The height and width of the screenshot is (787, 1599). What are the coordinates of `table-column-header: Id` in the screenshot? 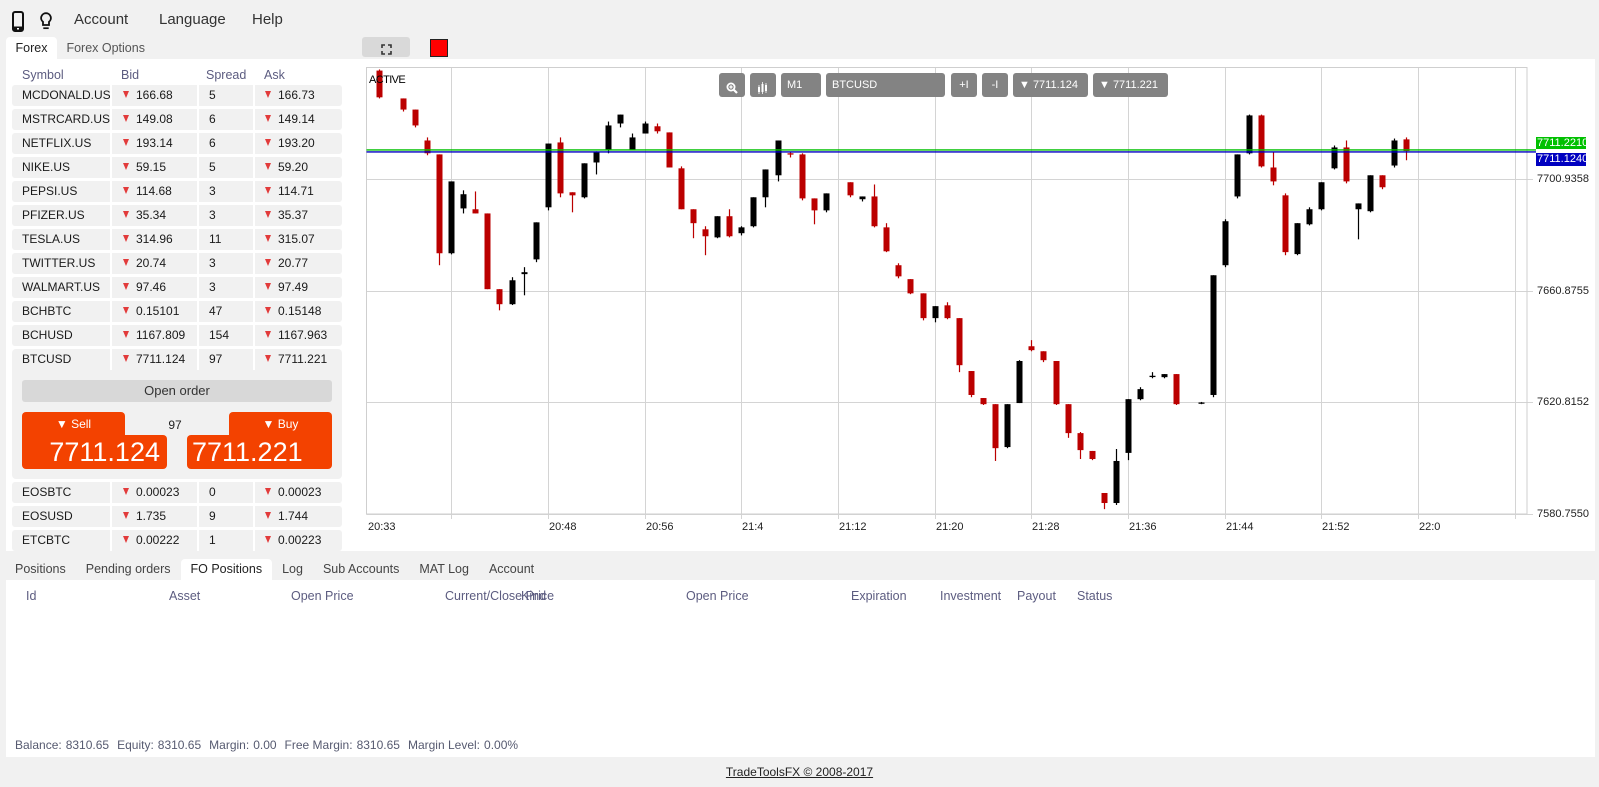 It's located at (97, 596).